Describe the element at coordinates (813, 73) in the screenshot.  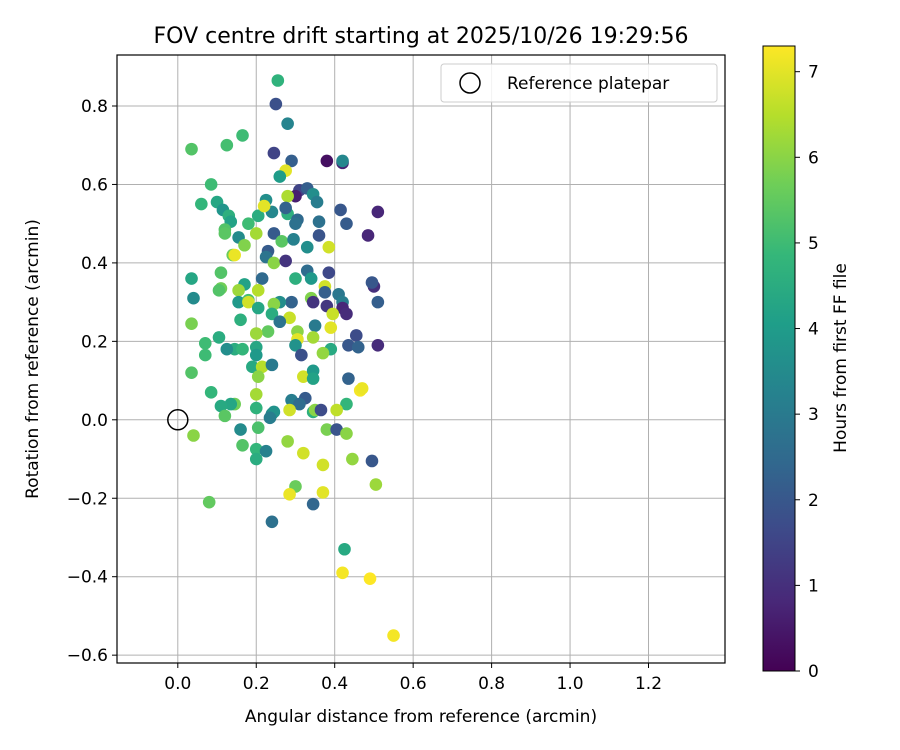
I see `colorbar-tick-label: 7` at that location.